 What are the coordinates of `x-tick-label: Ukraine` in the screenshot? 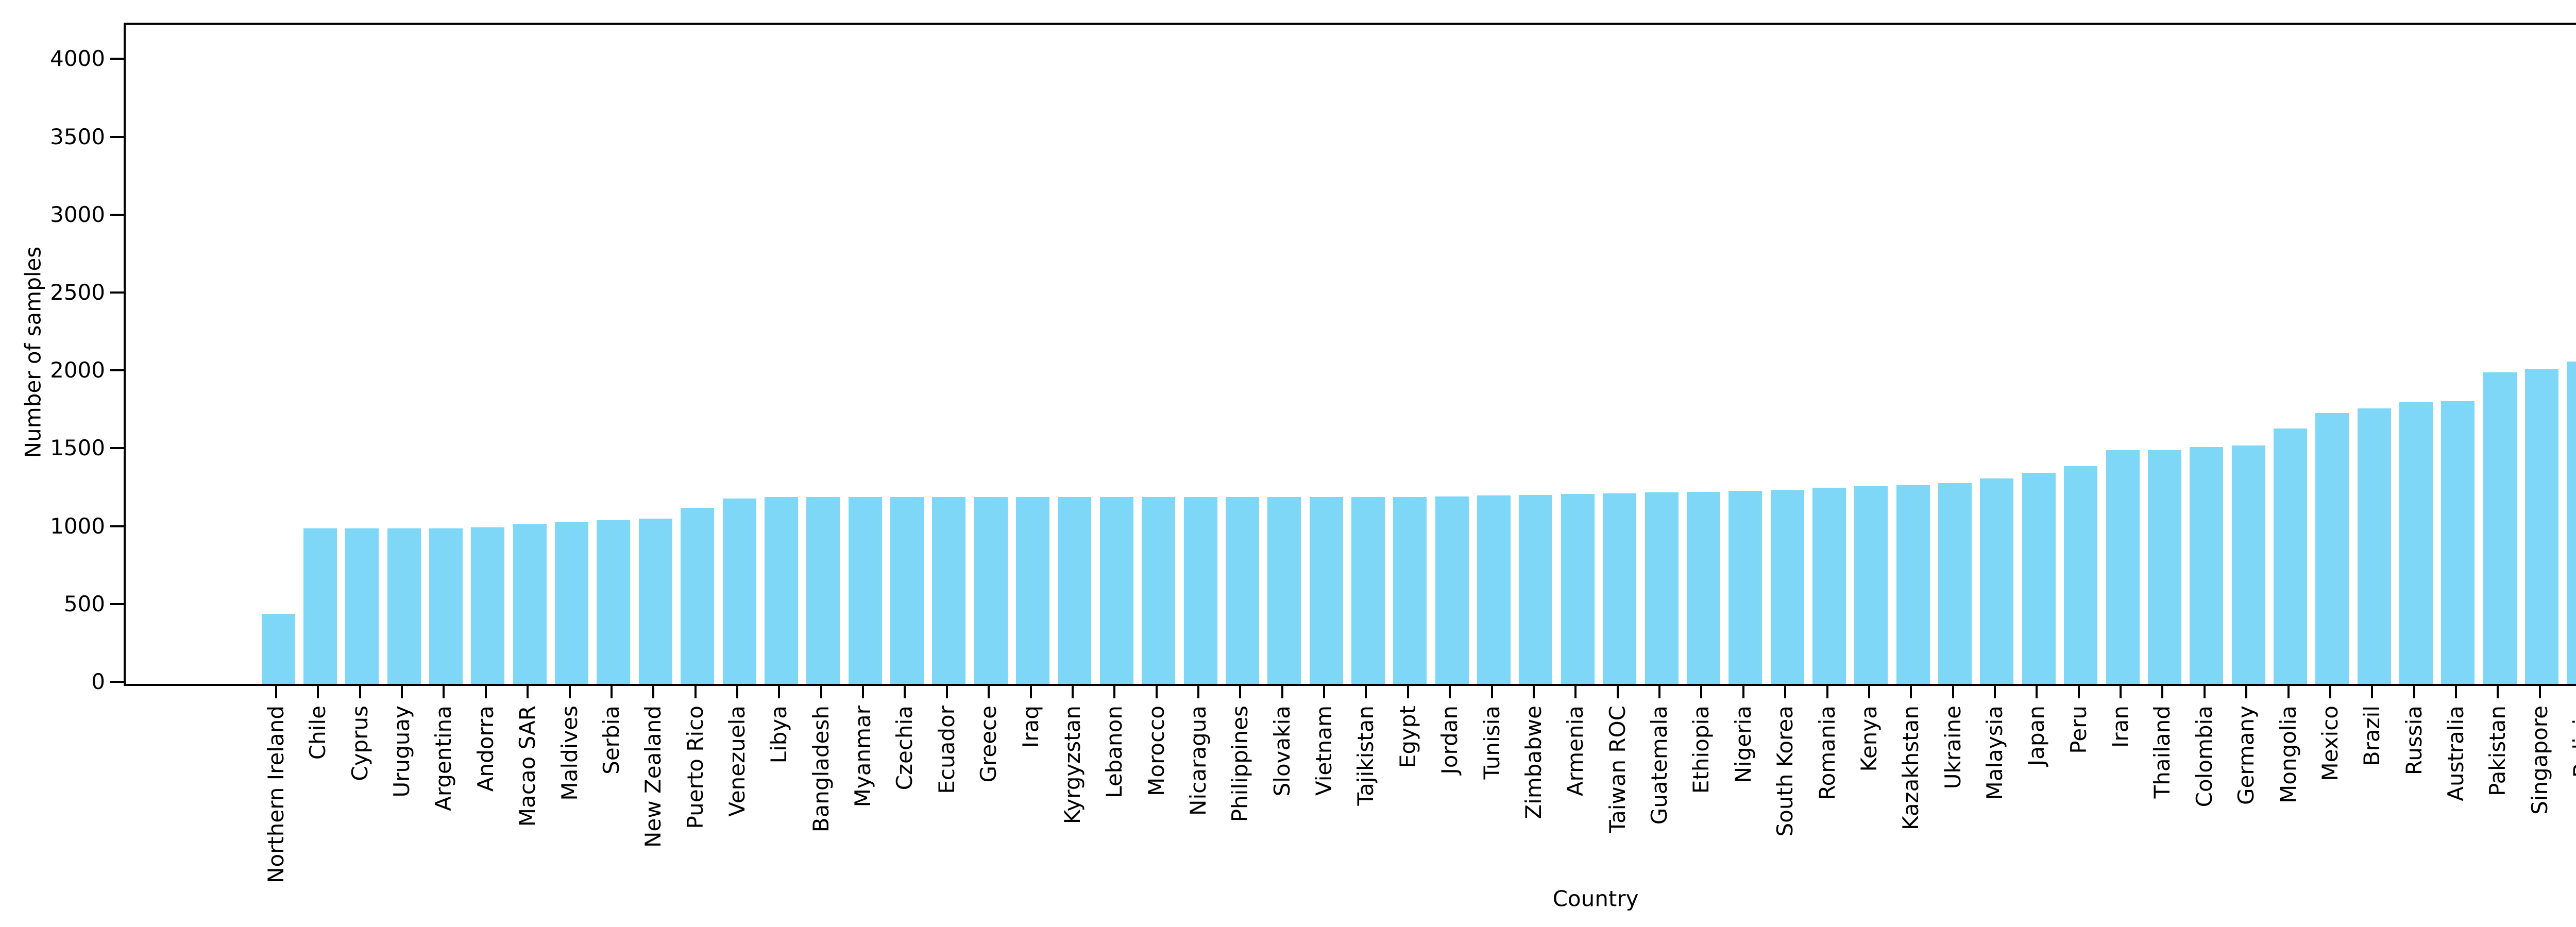 It's located at (1953, 748).